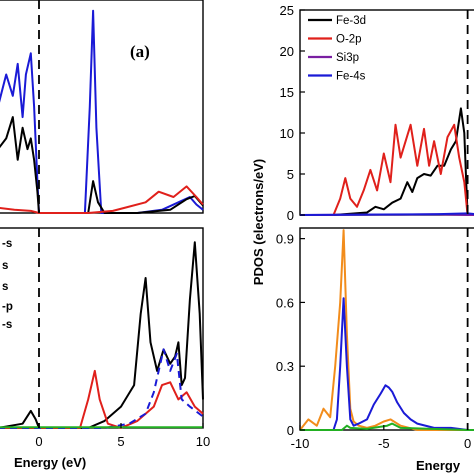  What do you see at coordinates (287, 133) in the screenshot?
I see `y-tick-label: 10` at bounding box center [287, 133].